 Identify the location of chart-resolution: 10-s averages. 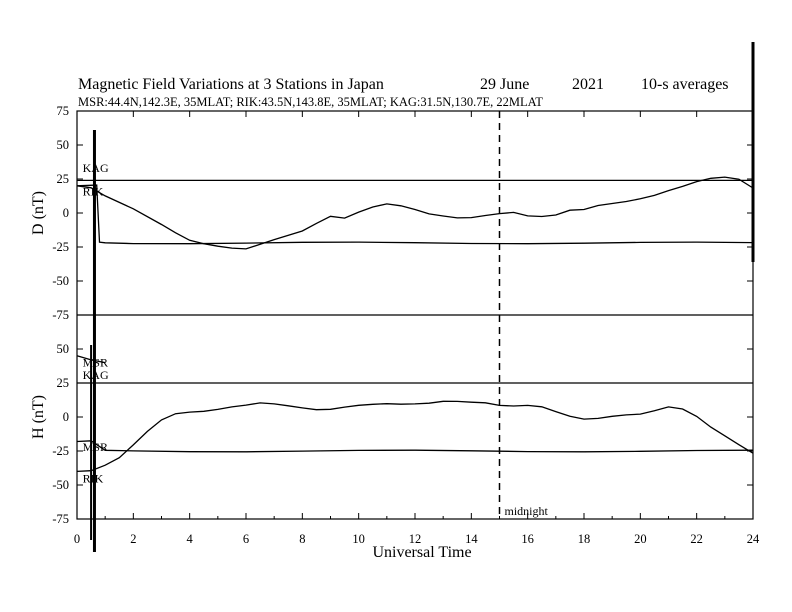
(685, 84).